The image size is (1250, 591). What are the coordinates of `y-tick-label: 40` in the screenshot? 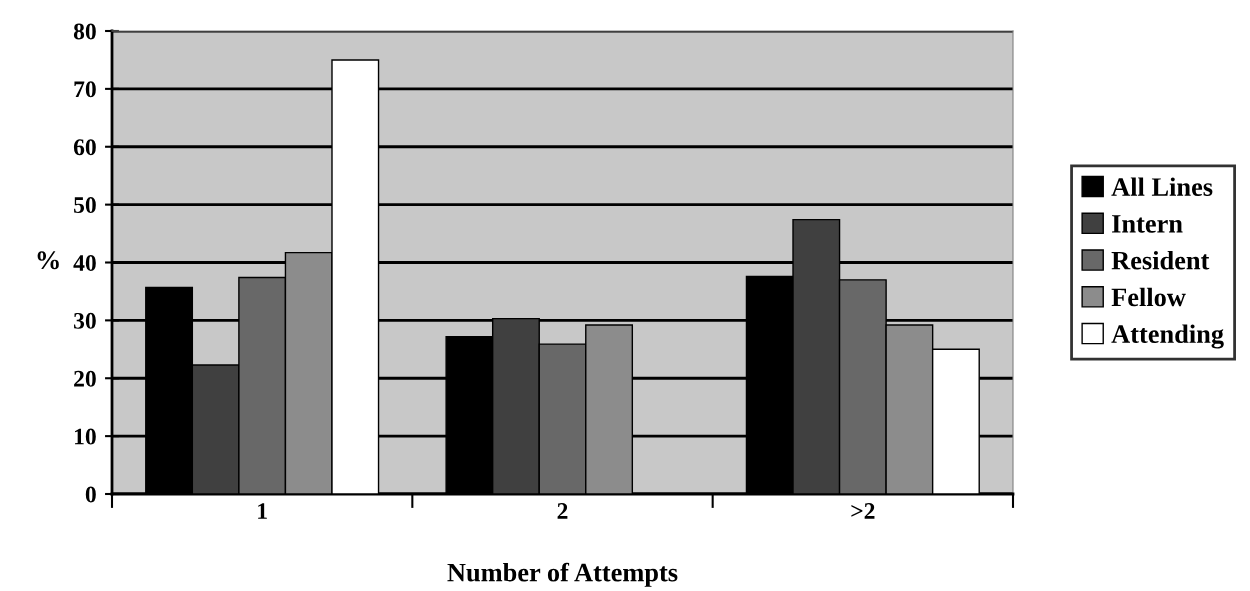 It's located at (84, 262).